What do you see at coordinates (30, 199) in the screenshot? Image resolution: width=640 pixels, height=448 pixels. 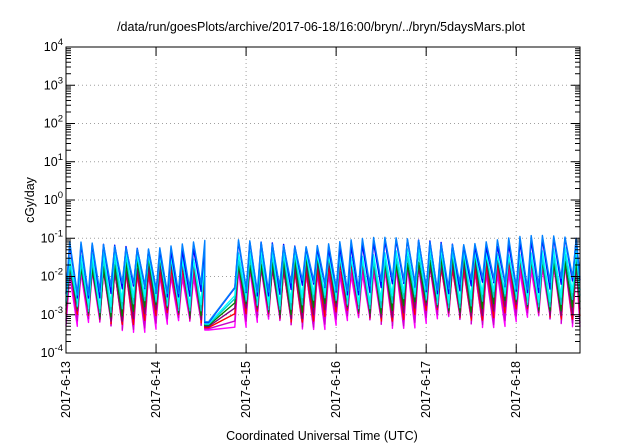 I see `y-axis-label: cGy/day` at bounding box center [30, 199].